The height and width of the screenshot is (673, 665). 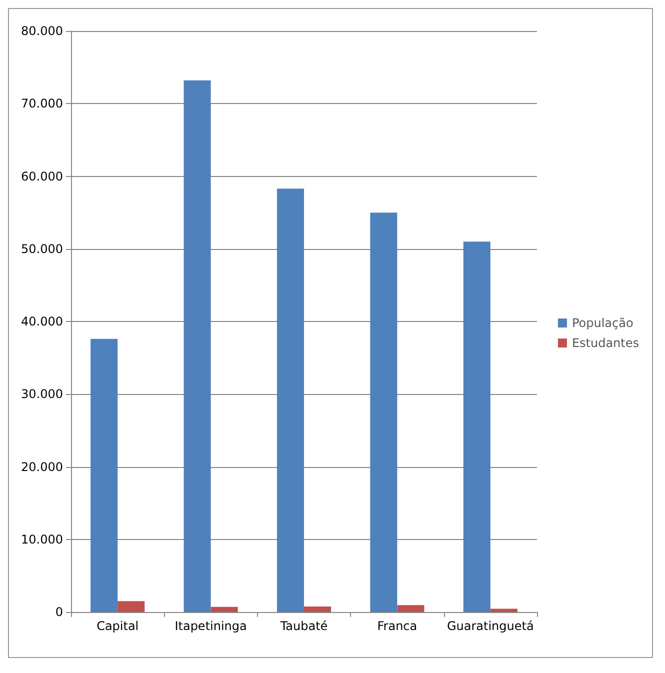 What do you see at coordinates (42, 321) in the screenshot?
I see `y-tick-label: 40.000` at bounding box center [42, 321].